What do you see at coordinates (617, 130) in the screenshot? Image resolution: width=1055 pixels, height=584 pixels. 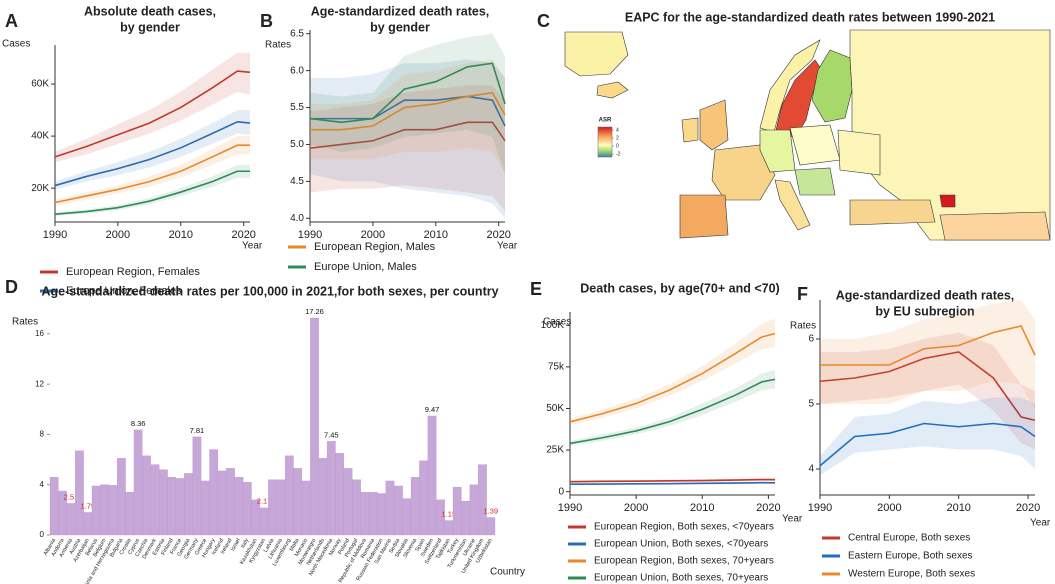 I see `colorbar-tick-label: 4` at bounding box center [617, 130].